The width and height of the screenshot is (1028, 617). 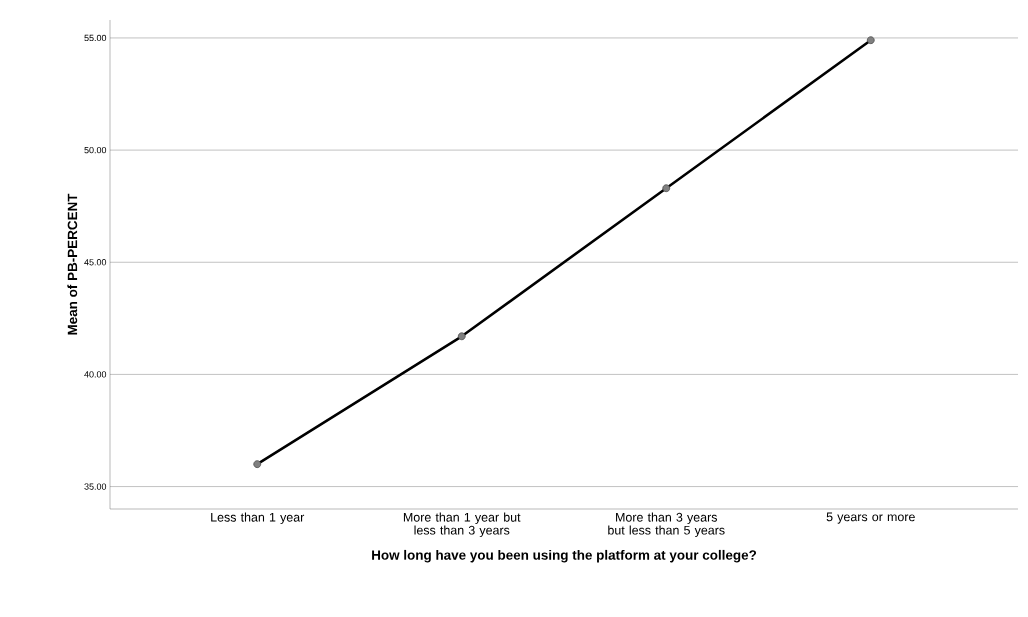 What do you see at coordinates (564, 556) in the screenshot?
I see `x-axis-title: How long have you been using the platform at your college?` at bounding box center [564, 556].